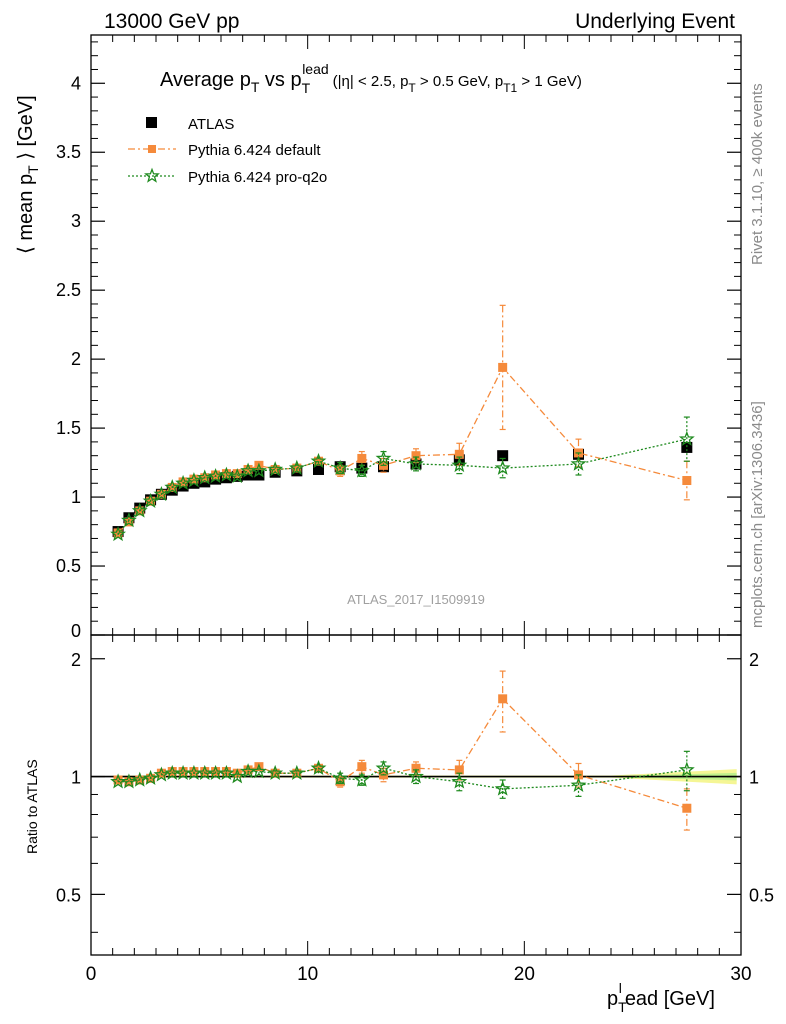 Image resolution: width=786 pixels, height=1024 pixels. Describe the element at coordinates (32, 806) in the screenshot. I see `ratio-y-axis-label: Ratio to ATLAS` at that location.